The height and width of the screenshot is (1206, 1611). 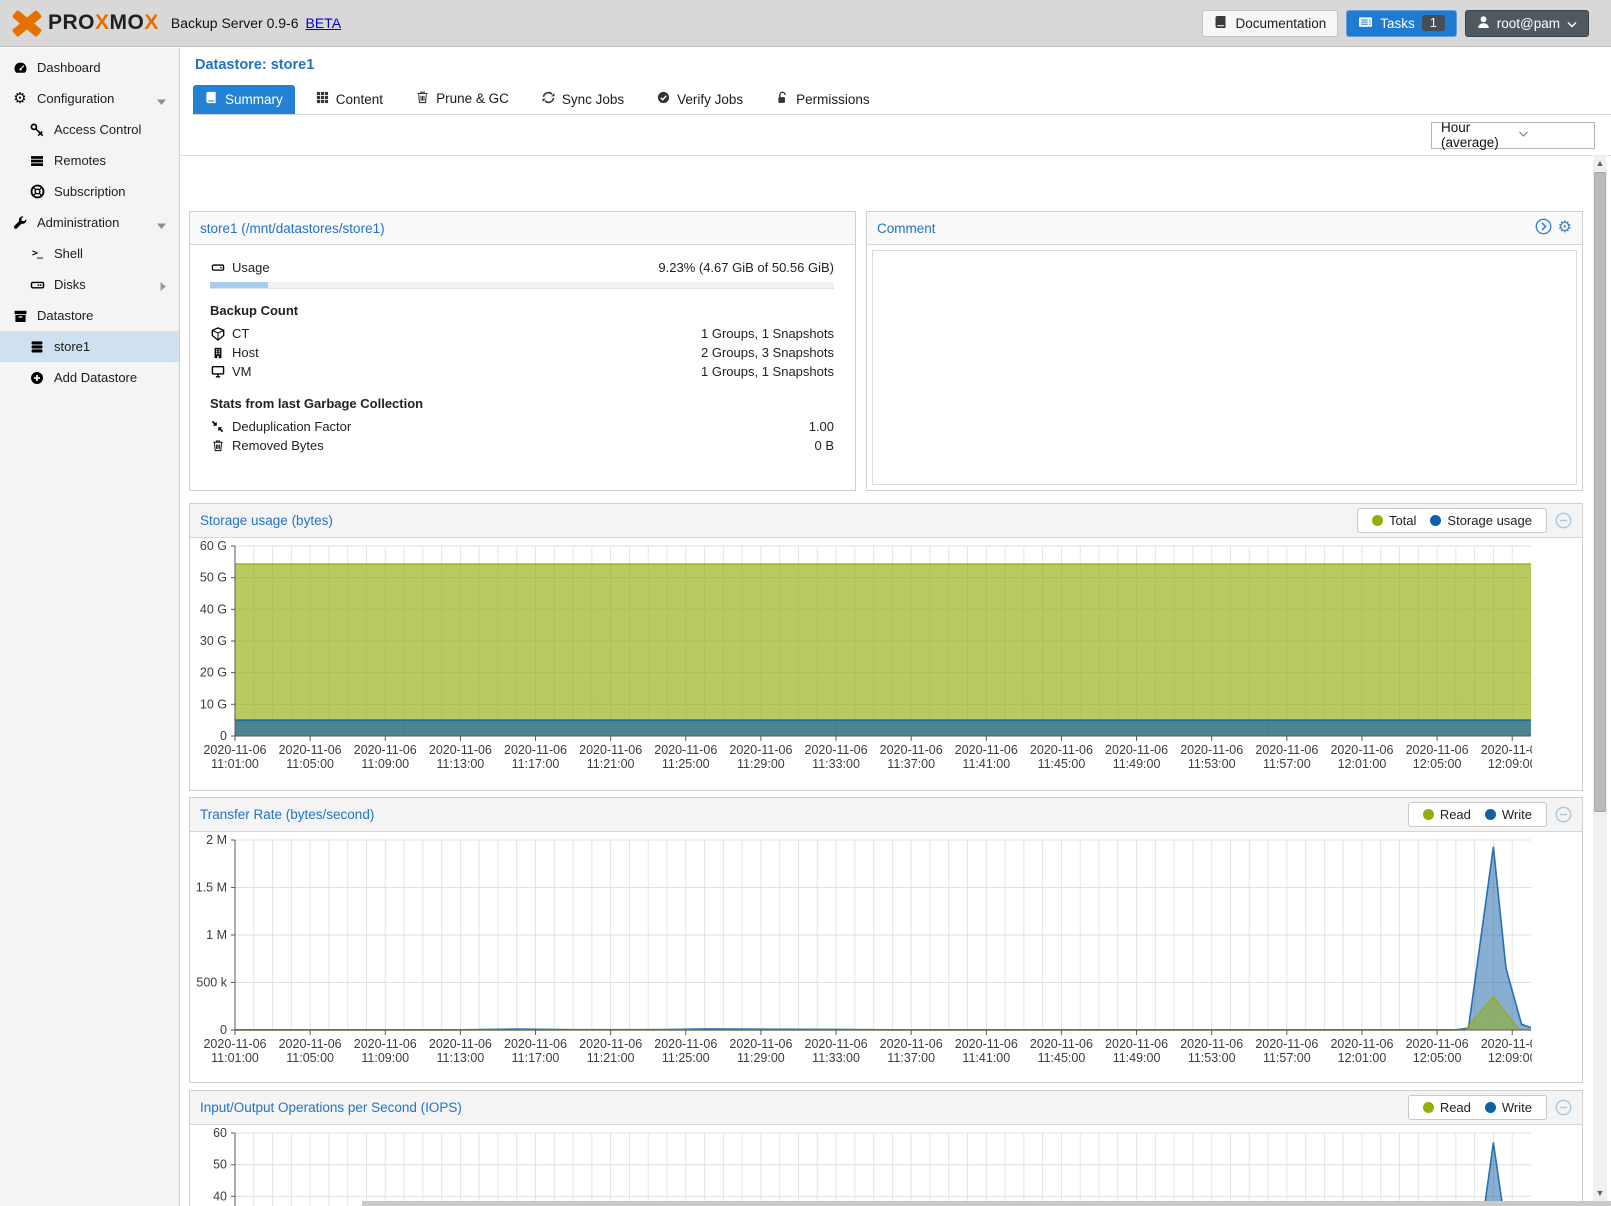 I want to click on sidebar-item-remotes: Remotes, so click(x=89, y=160).